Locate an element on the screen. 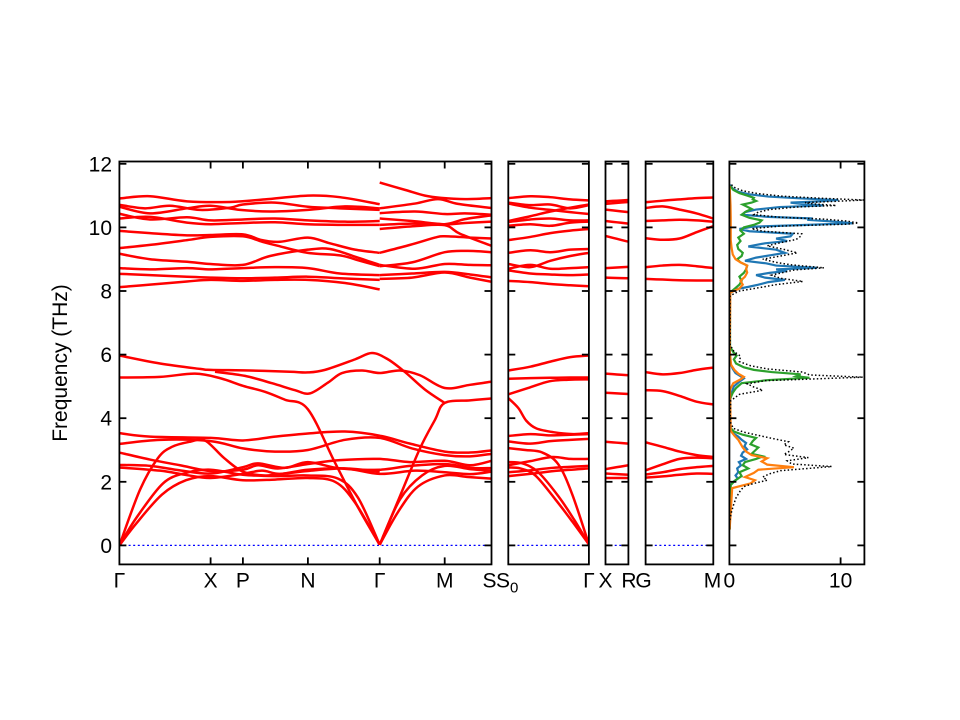 This screenshot has width=960, height=720. svg-text: 6 is located at coordinates (106, 355).